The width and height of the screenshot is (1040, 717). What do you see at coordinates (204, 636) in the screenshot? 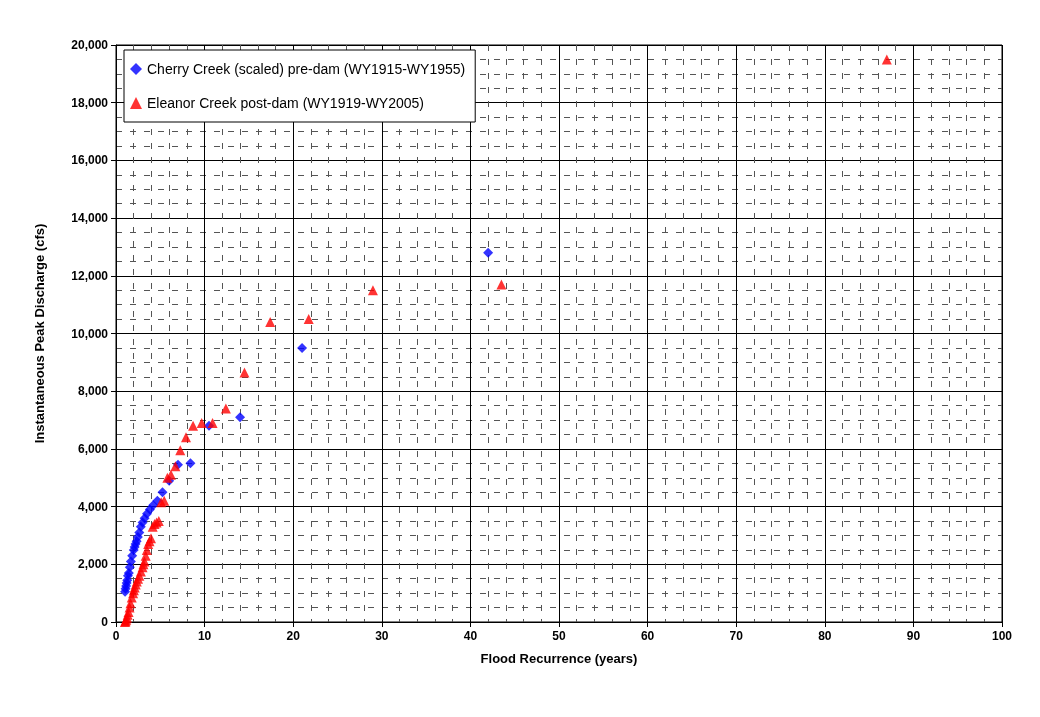
I see `x-tick-label: 10` at bounding box center [204, 636].